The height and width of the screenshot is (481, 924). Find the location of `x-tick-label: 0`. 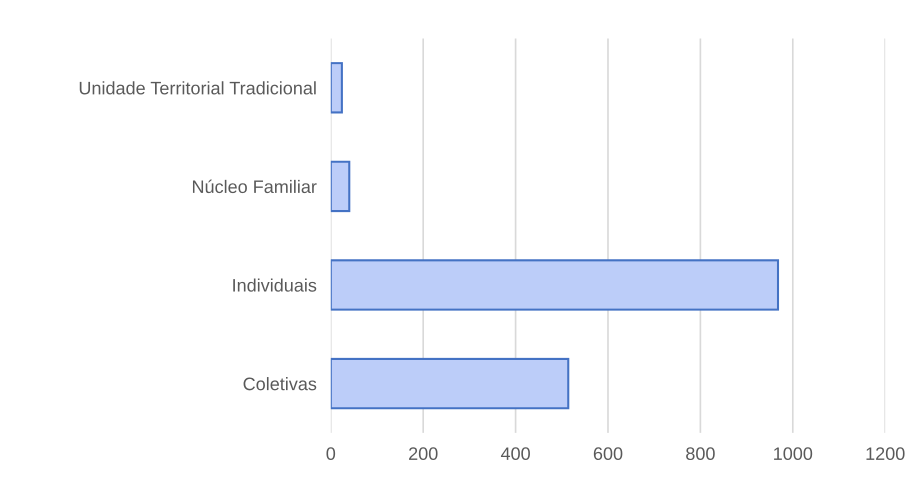

x-tick-label: 0 is located at coordinates (331, 453).